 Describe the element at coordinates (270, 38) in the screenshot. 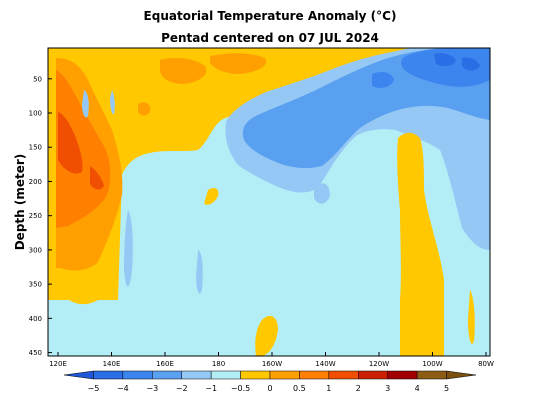

I see `chart-subtitle: Pentad centered on 07 JUL 2024` at that location.